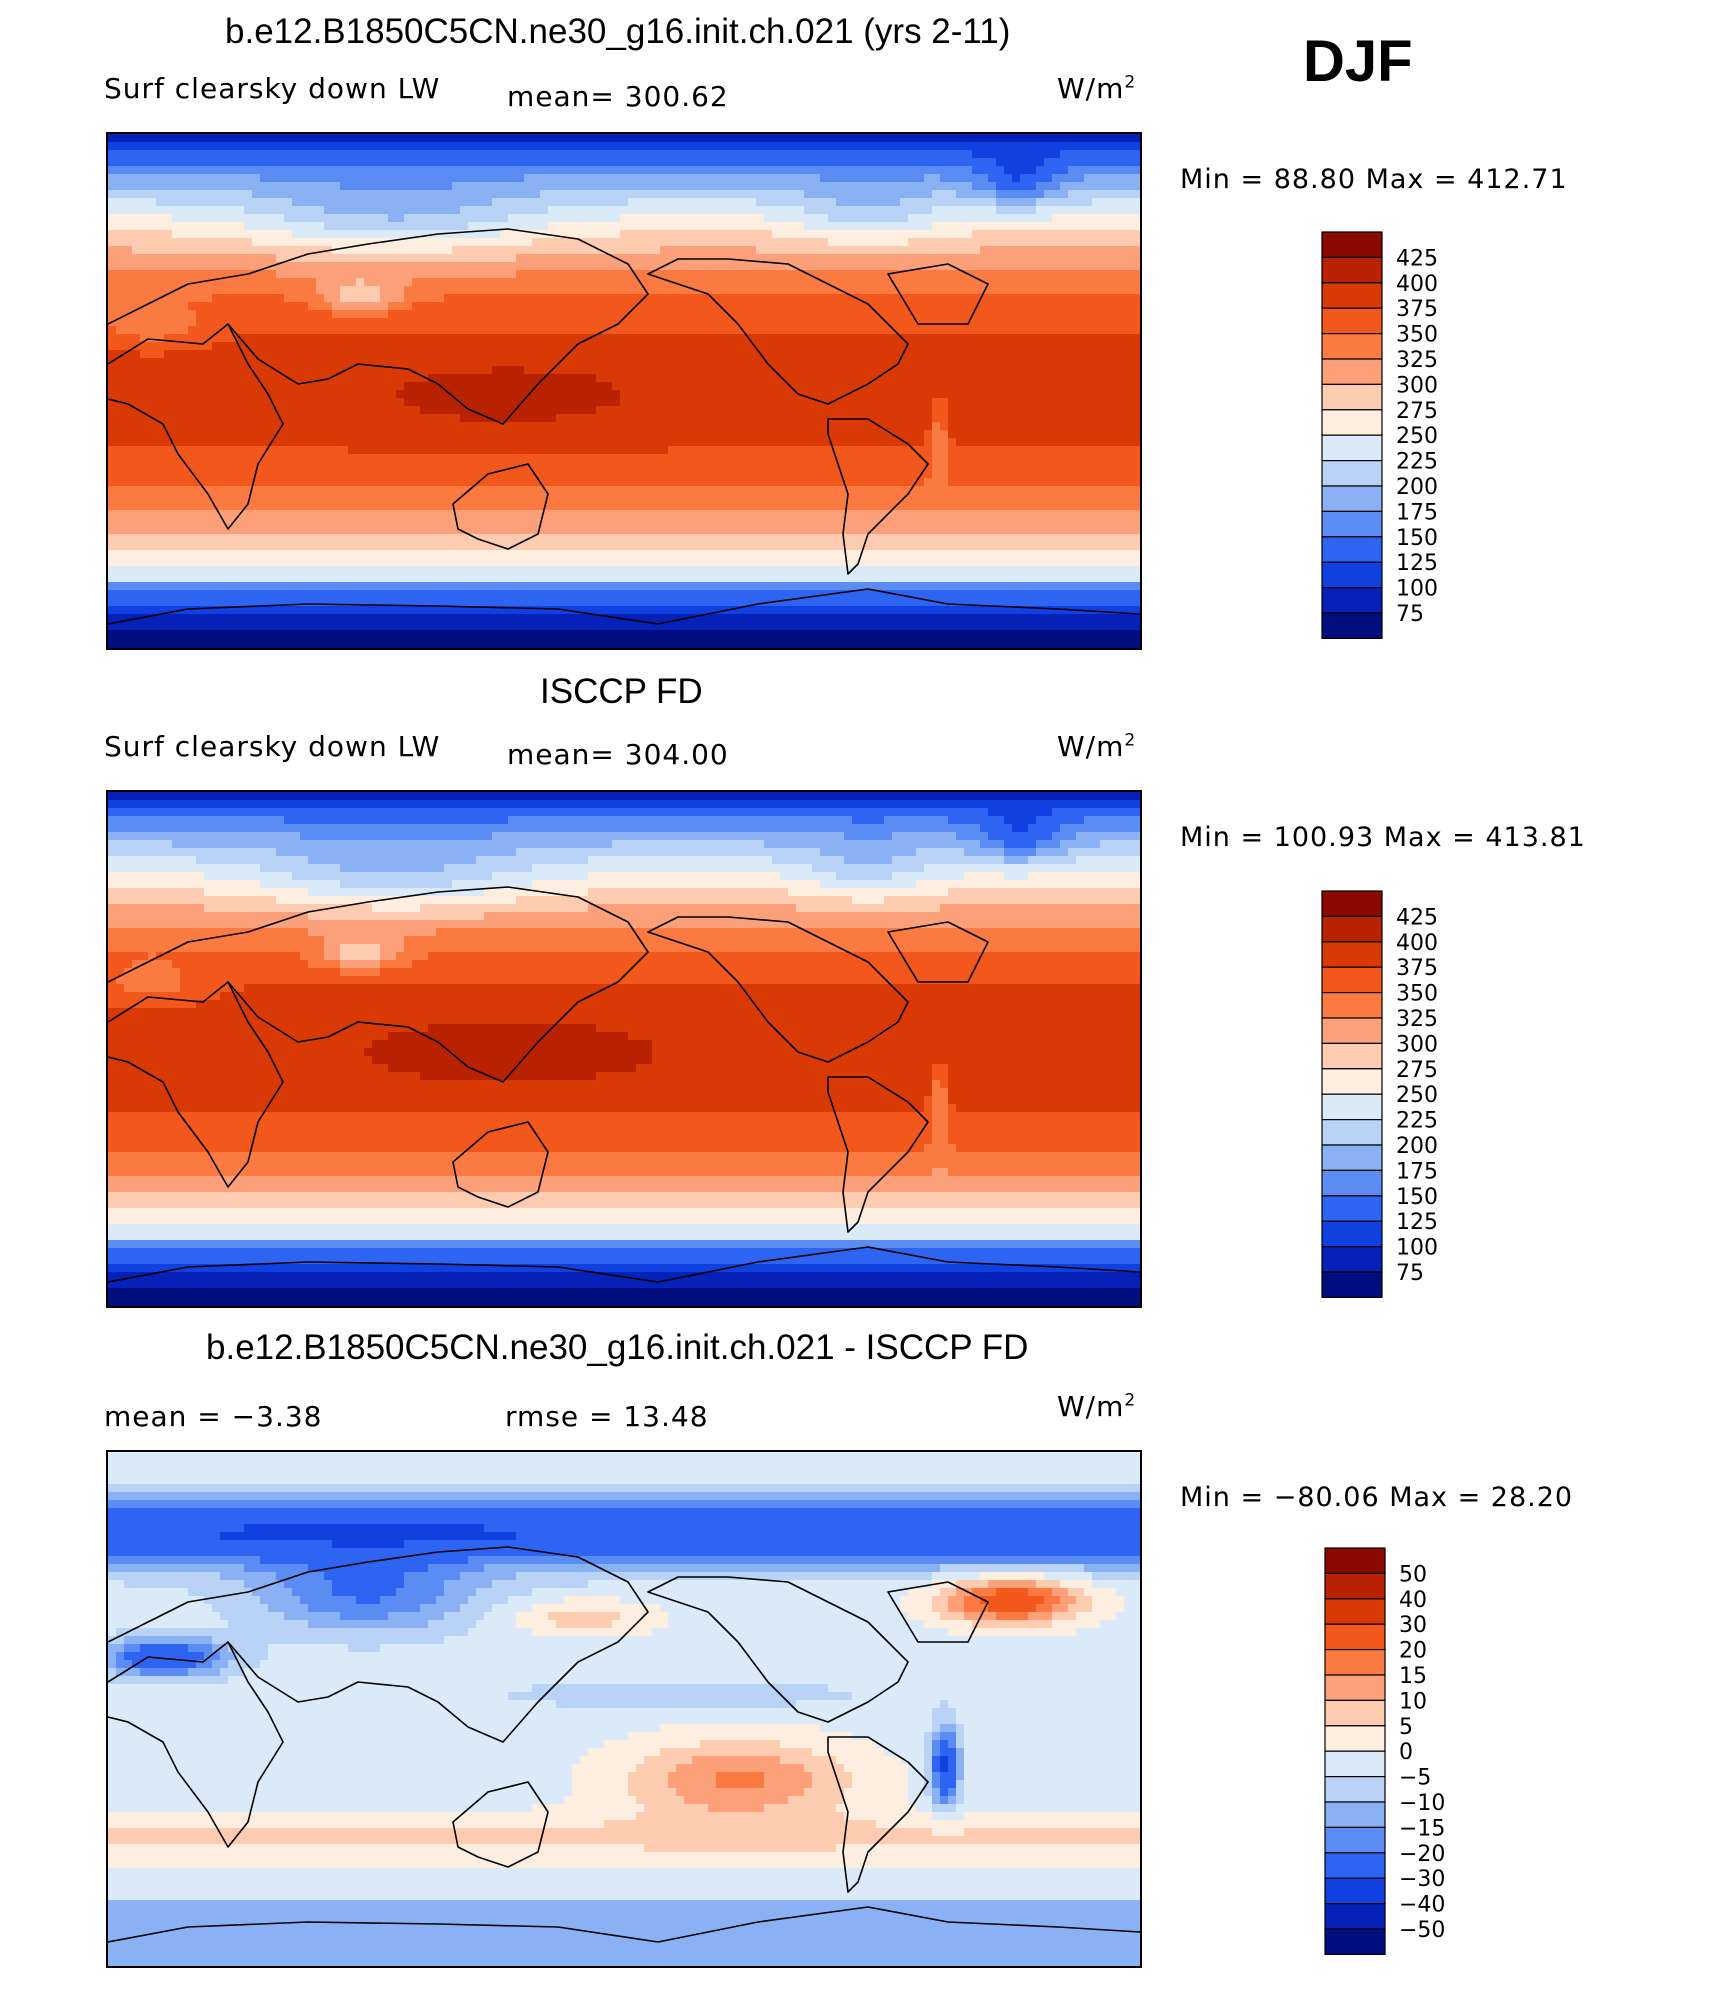 This screenshot has height=1991, width=1710. I want to click on panel1-colorbar-label: 375, so click(1417, 309).